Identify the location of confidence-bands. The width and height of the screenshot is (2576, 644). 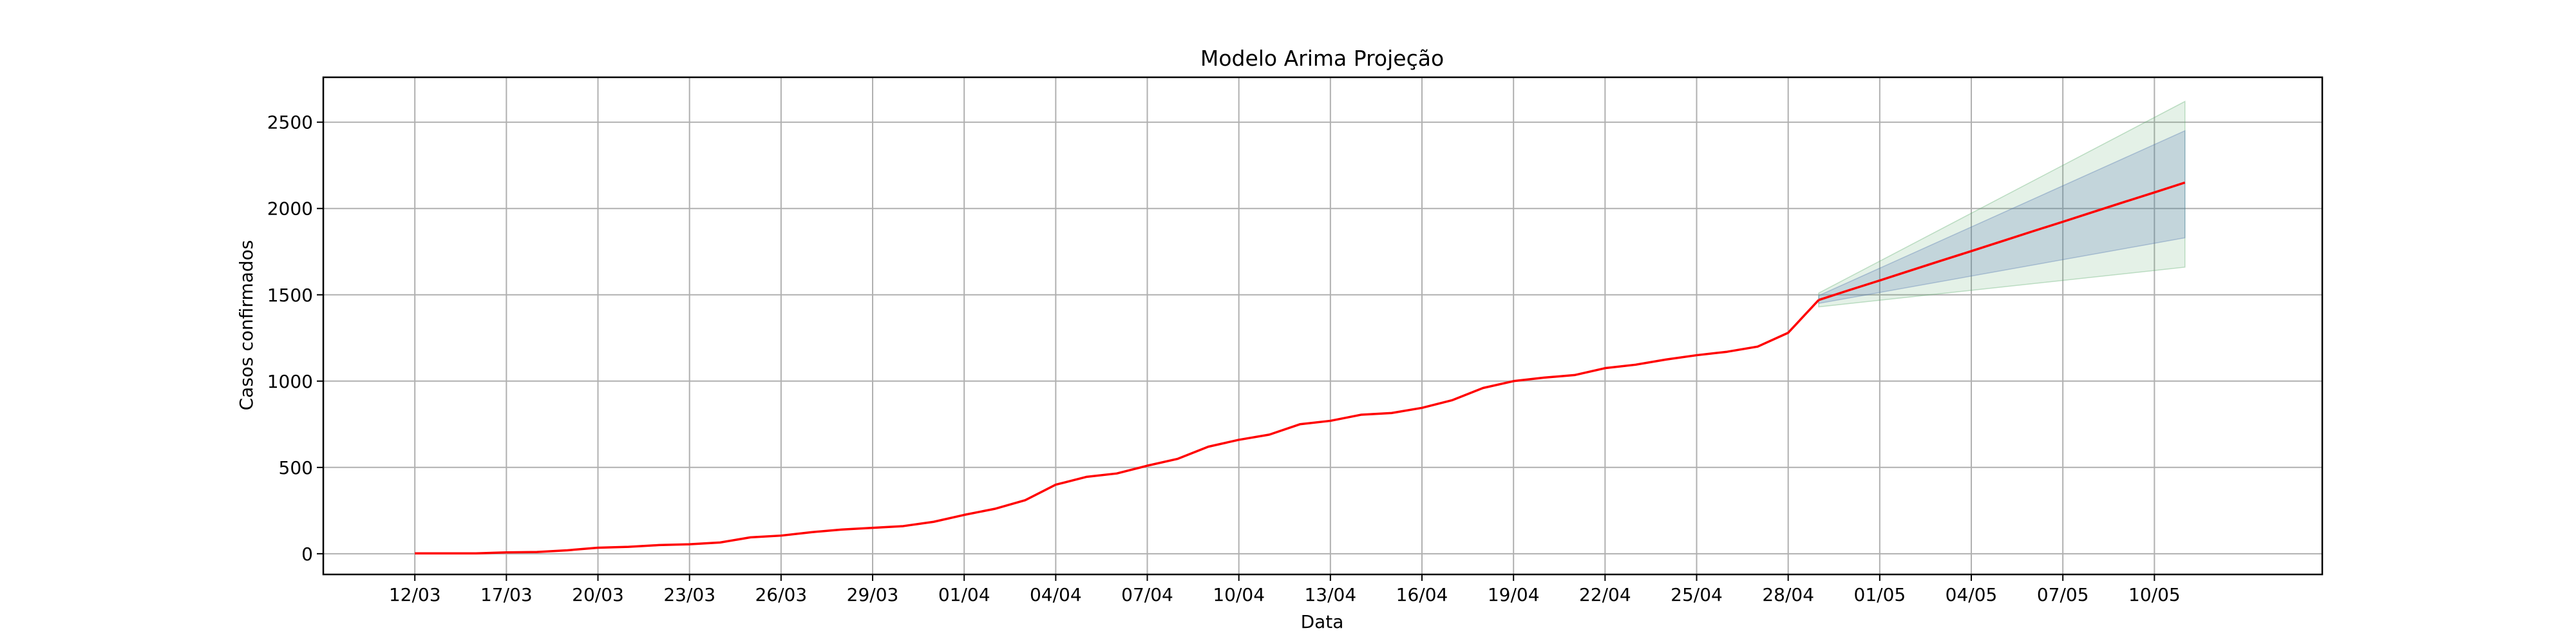
(2002, 204).